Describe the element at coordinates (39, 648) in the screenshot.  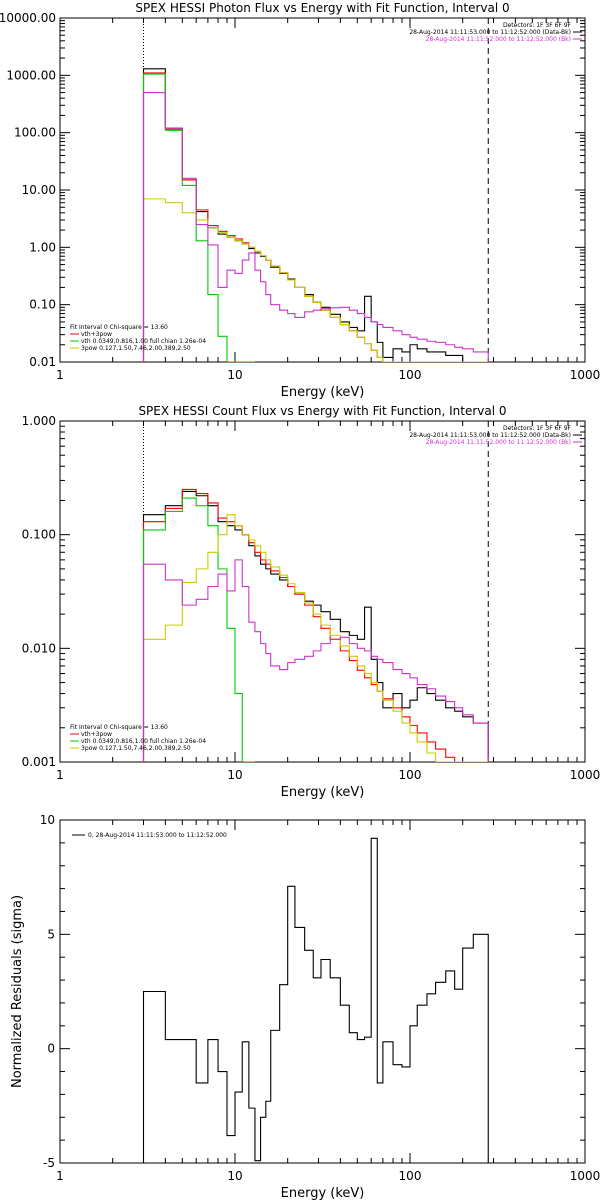
I see `y-tick-label: 0.010` at that location.